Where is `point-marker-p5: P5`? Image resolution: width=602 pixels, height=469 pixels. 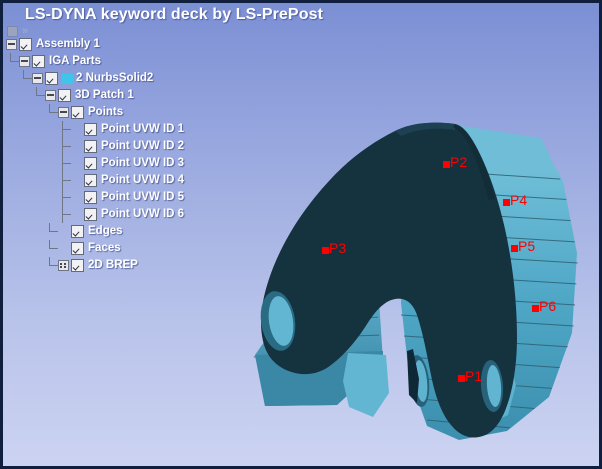
point-marker-p5: P5 is located at coordinates (523, 246).